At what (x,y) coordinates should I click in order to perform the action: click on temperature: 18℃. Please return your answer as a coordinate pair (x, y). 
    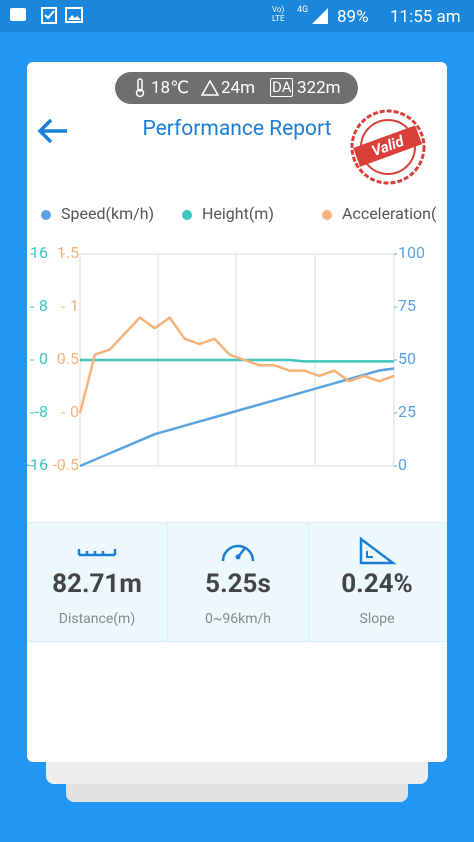
    Looking at the image, I should click on (170, 88).